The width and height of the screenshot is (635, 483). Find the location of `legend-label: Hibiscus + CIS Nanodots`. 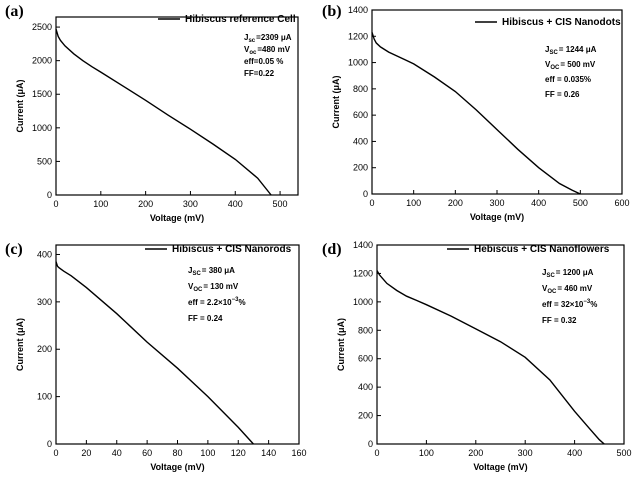

legend-label: Hibiscus + CIS Nanodots is located at coordinates (561, 22).